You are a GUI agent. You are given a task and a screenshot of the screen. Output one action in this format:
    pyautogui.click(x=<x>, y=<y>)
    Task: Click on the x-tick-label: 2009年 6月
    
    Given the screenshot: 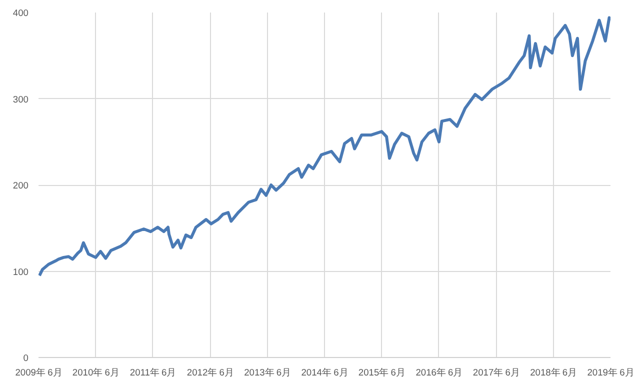 What is the action you would take?
    pyautogui.click(x=38, y=373)
    